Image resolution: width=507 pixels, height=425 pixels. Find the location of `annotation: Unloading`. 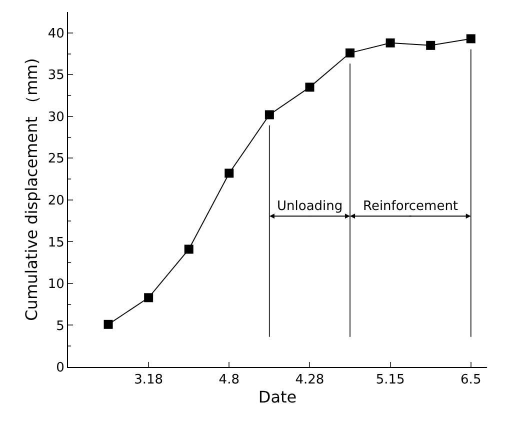

annotation: Unloading is located at coordinates (310, 206).